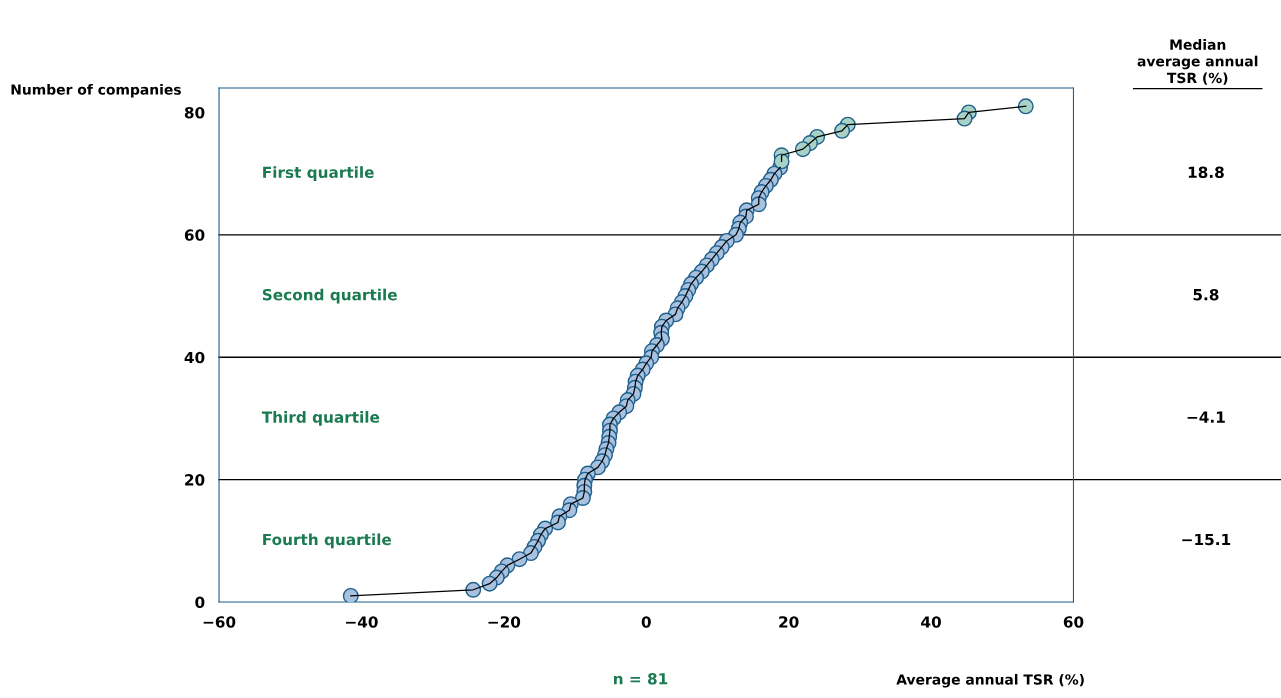  Describe the element at coordinates (504, 622) in the screenshot. I see `x-tick-label: −20` at that location.